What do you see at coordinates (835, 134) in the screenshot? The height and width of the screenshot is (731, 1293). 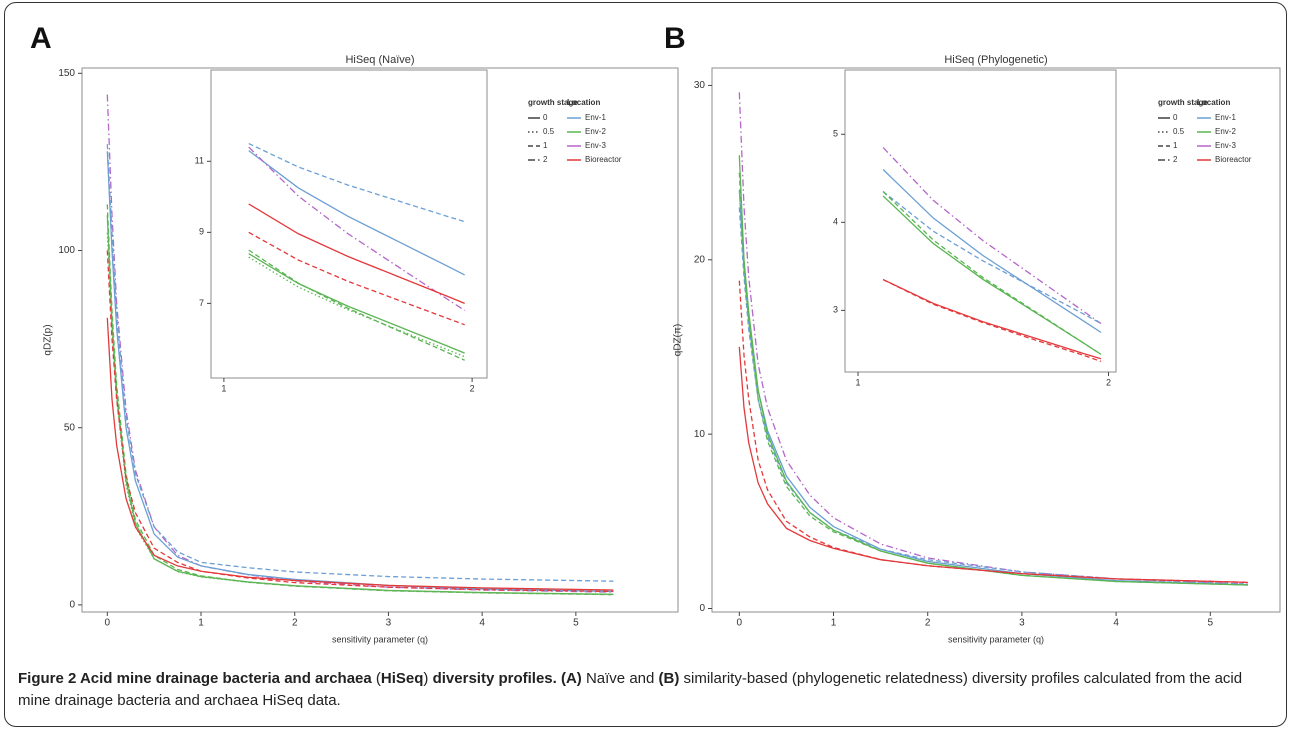 I see `y-tick-label: 5` at bounding box center [835, 134].